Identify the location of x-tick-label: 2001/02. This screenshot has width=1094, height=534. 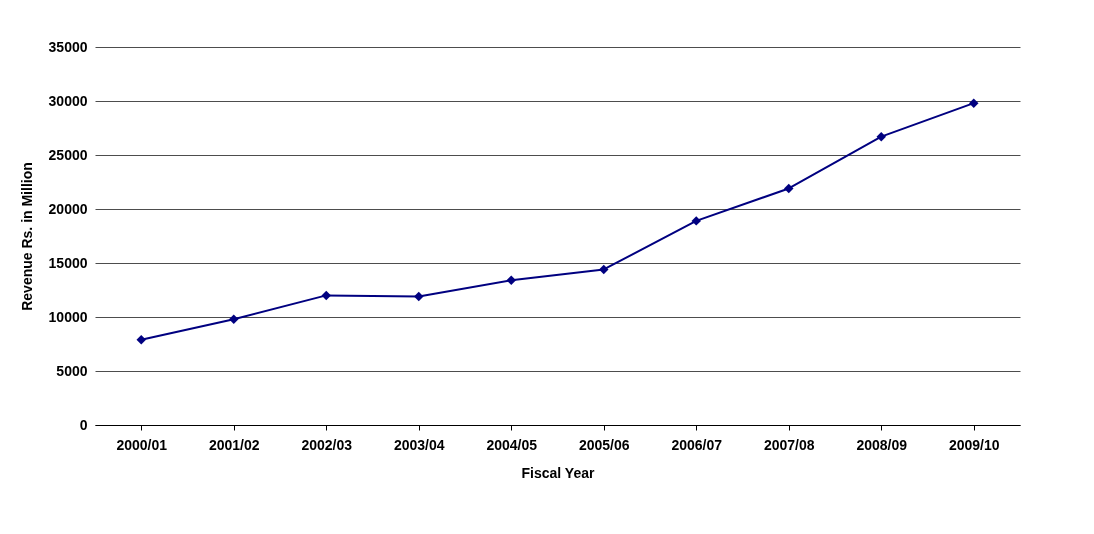
(234, 444).